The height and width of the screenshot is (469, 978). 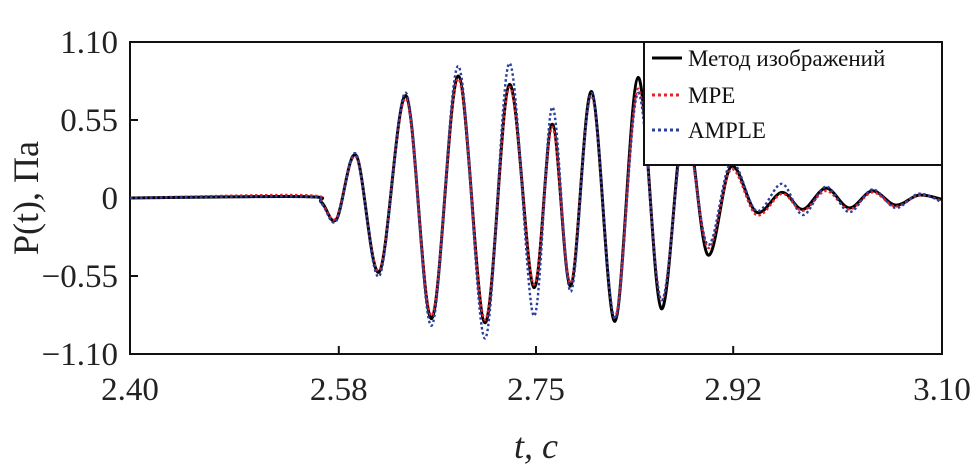 What do you see at coordinates (786, 58) in the screenshot?
I see `legend-label-0: Метод изображений` at bounding box center [786, 58].